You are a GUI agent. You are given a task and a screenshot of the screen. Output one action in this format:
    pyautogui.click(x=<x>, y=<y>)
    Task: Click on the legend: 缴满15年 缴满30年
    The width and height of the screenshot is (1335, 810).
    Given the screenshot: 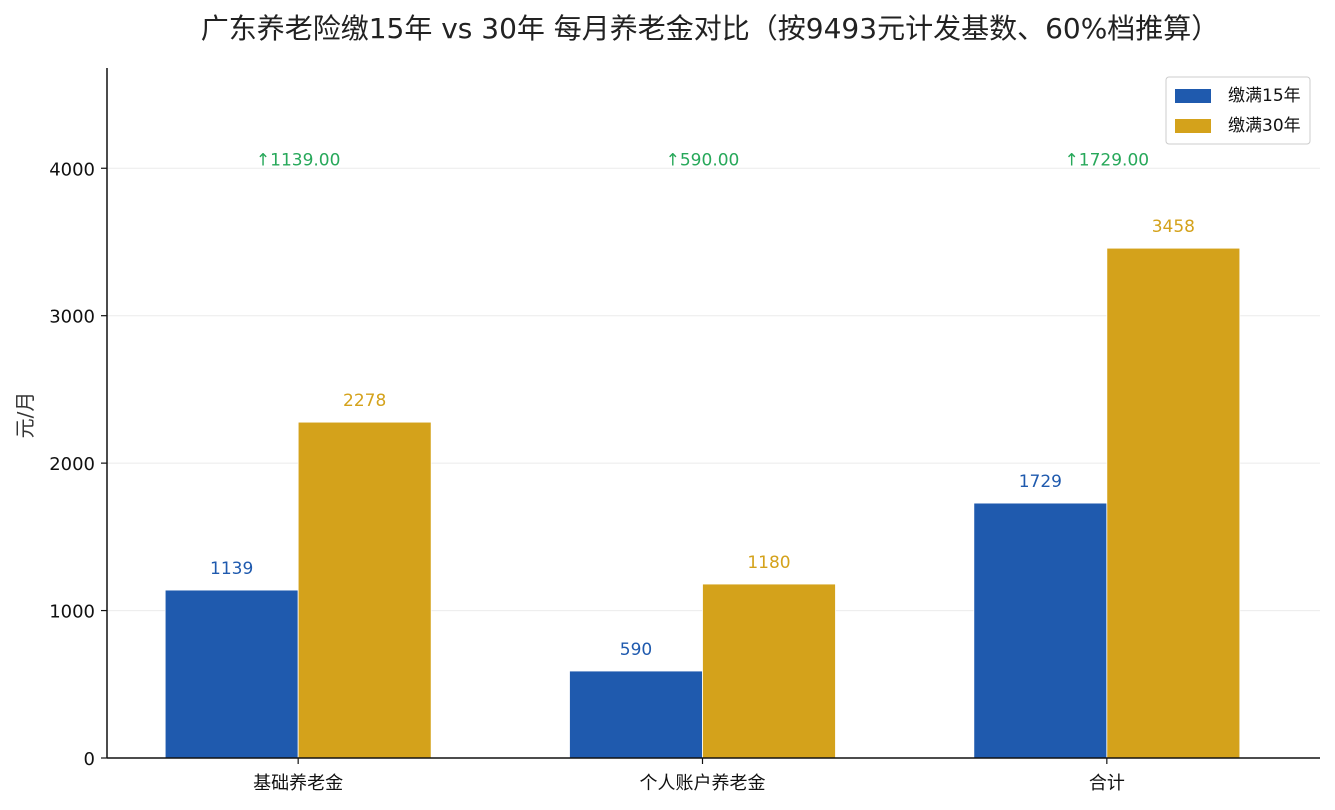 What is the action you would take?
    pyautogui.click(x=1238, y=110)
    